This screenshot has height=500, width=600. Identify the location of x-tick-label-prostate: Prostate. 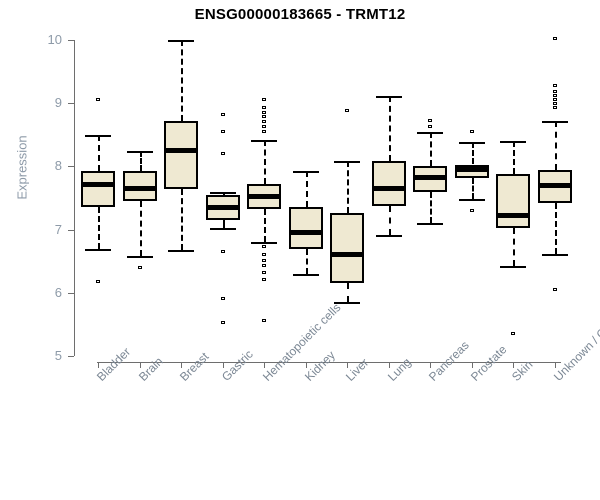
(488, 363).